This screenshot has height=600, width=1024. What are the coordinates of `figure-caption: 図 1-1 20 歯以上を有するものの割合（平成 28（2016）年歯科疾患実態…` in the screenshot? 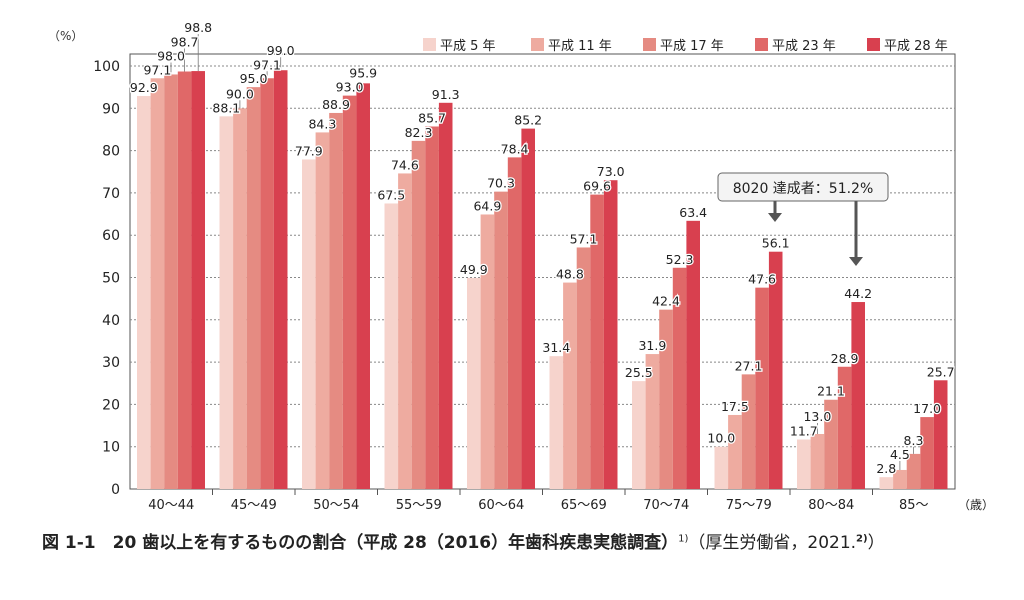 It's located at (463, 540).